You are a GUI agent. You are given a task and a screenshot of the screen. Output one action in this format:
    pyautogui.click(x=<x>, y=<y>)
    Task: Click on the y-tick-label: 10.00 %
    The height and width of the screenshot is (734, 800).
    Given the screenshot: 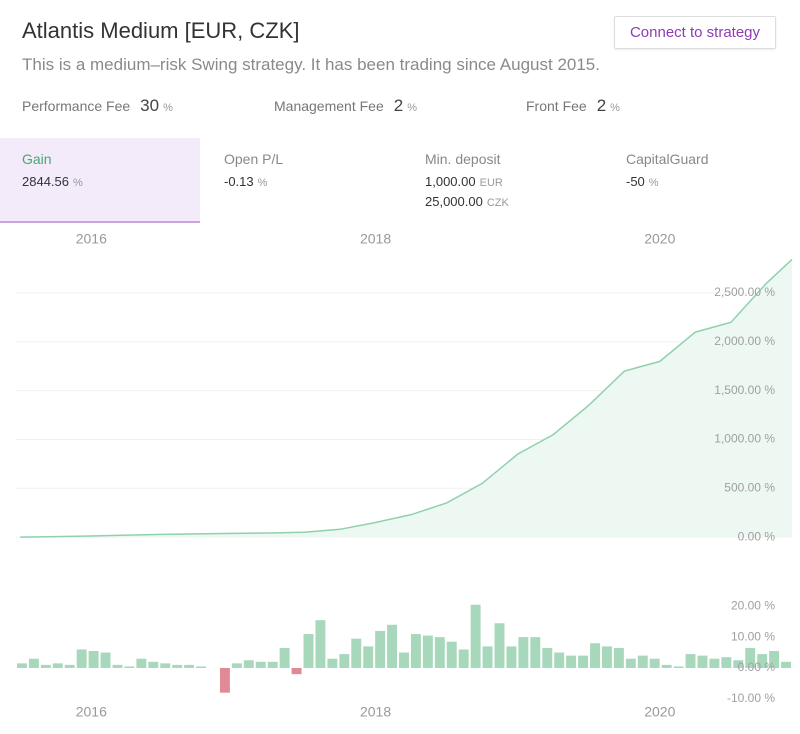 What is the action you would take?
    pyautogui.click(x=753, y=636)
    